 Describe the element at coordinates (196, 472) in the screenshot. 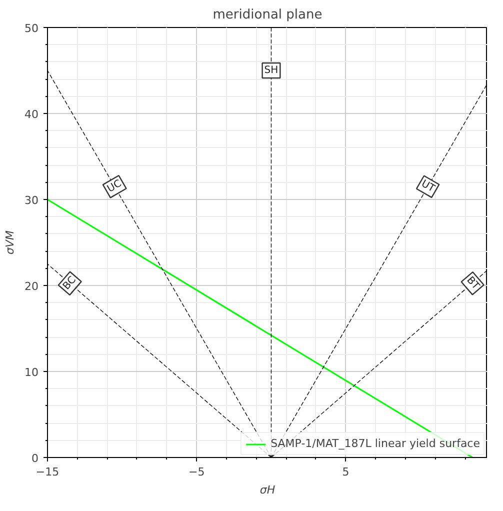

I see `x-tick-label: −5` at that location.